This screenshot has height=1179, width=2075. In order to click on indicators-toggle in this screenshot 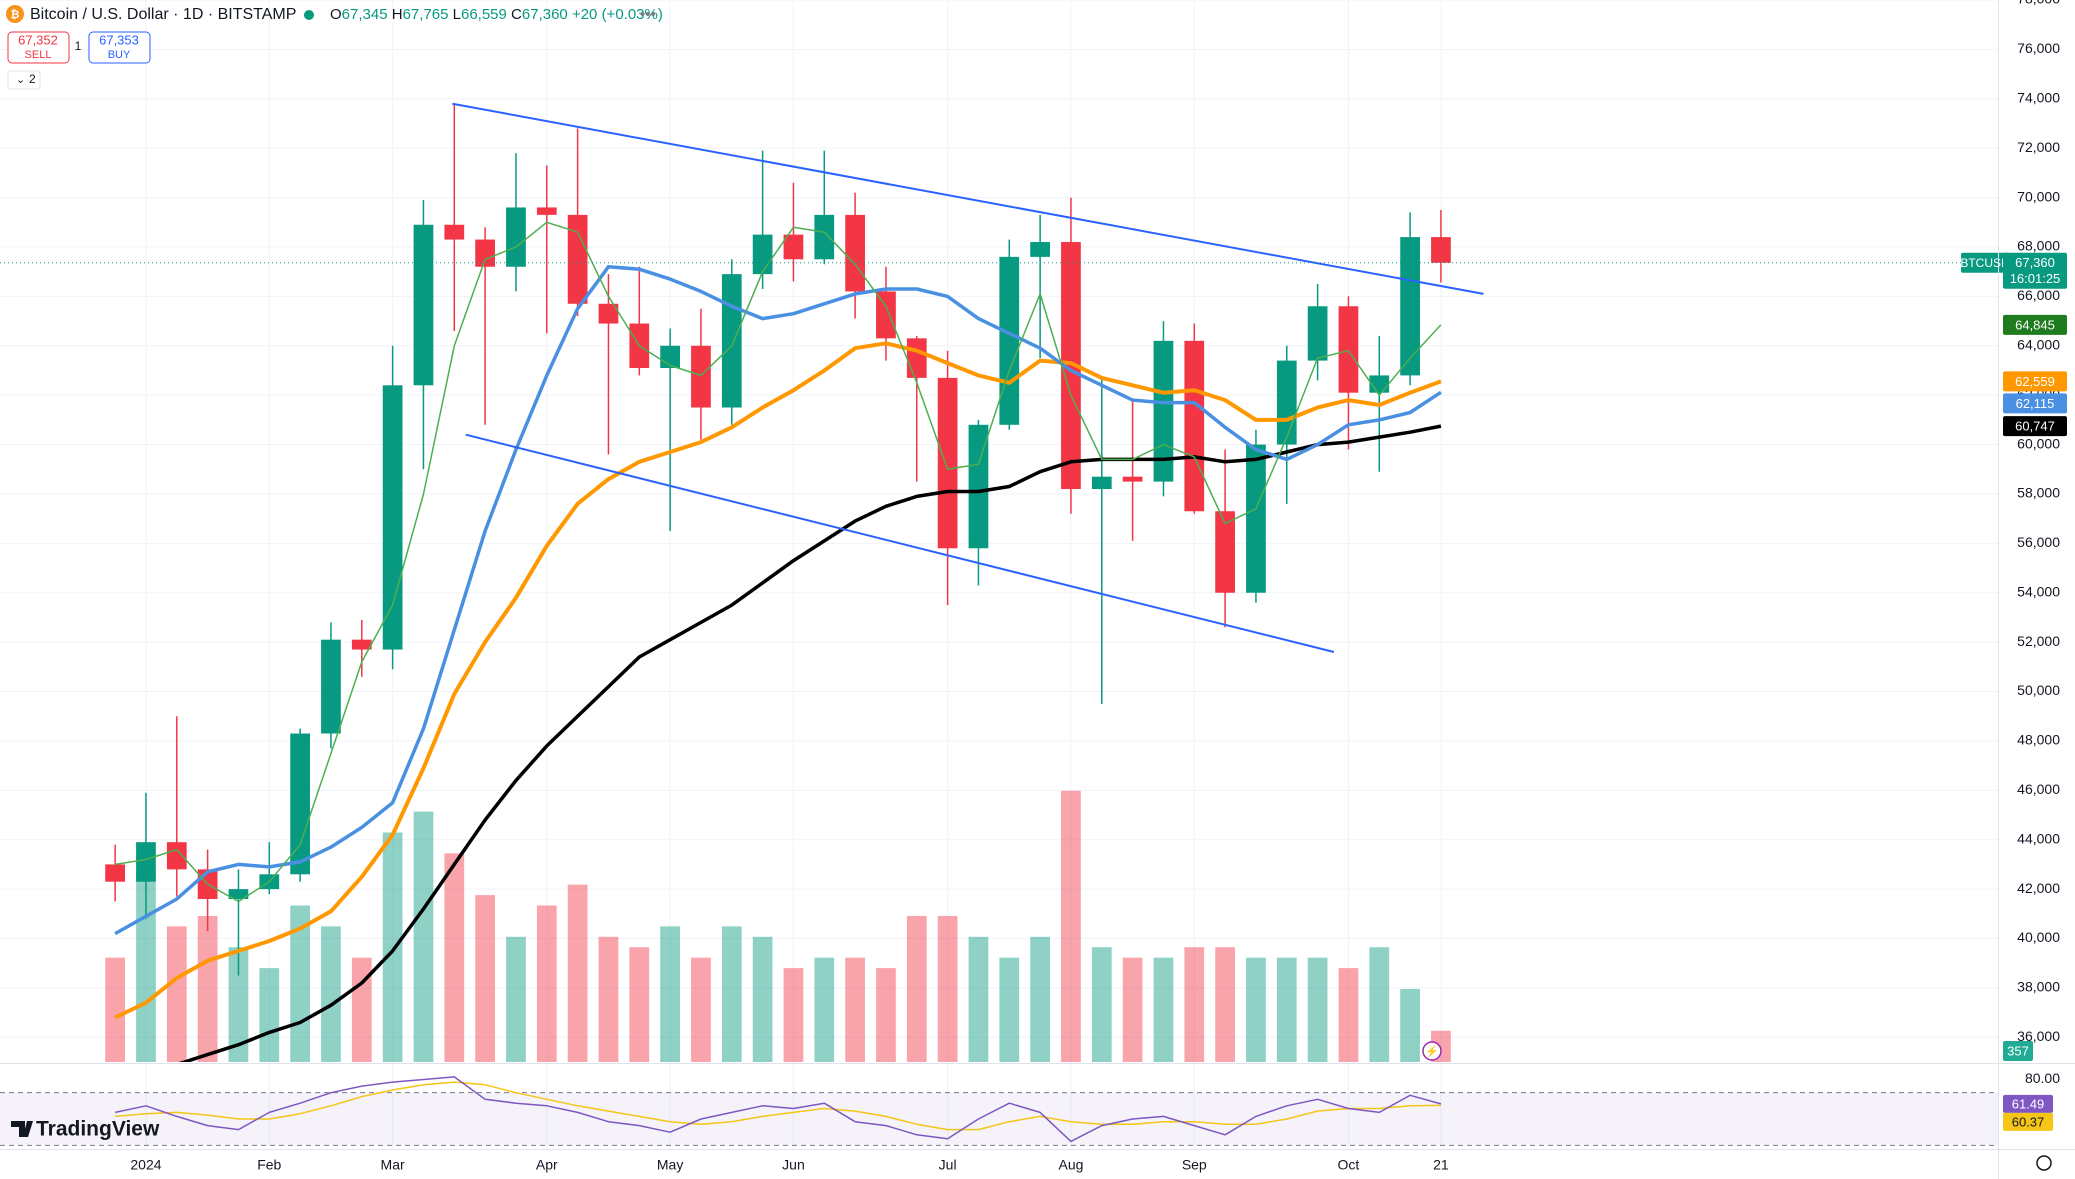, I will do `click(24, 80)`.